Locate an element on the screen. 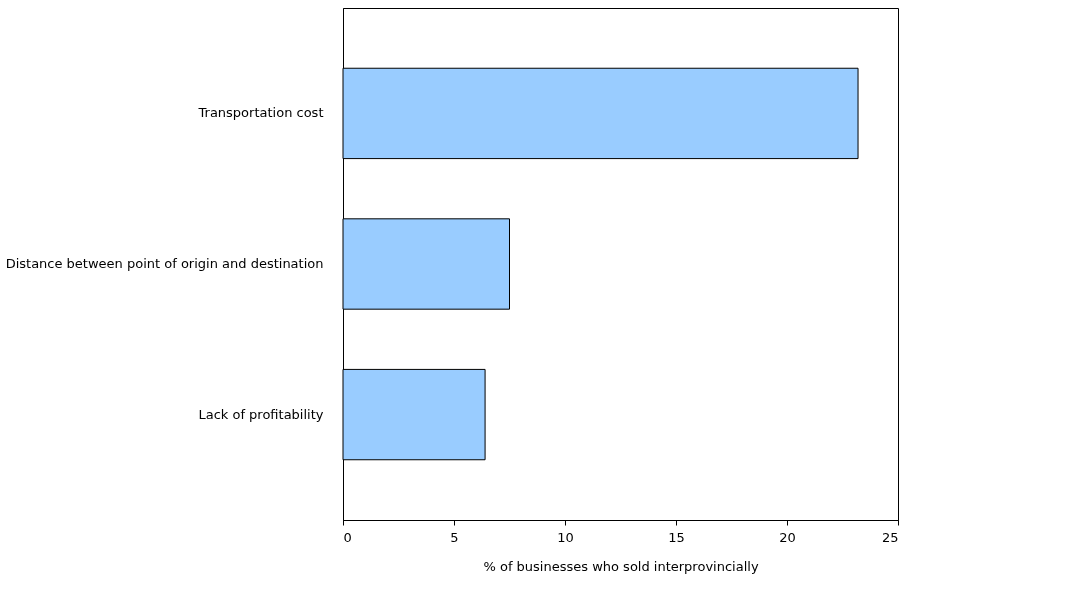 This screenshot has width=1087, height=600. x-tick-label: 10 is located at coordinates (565, 537).